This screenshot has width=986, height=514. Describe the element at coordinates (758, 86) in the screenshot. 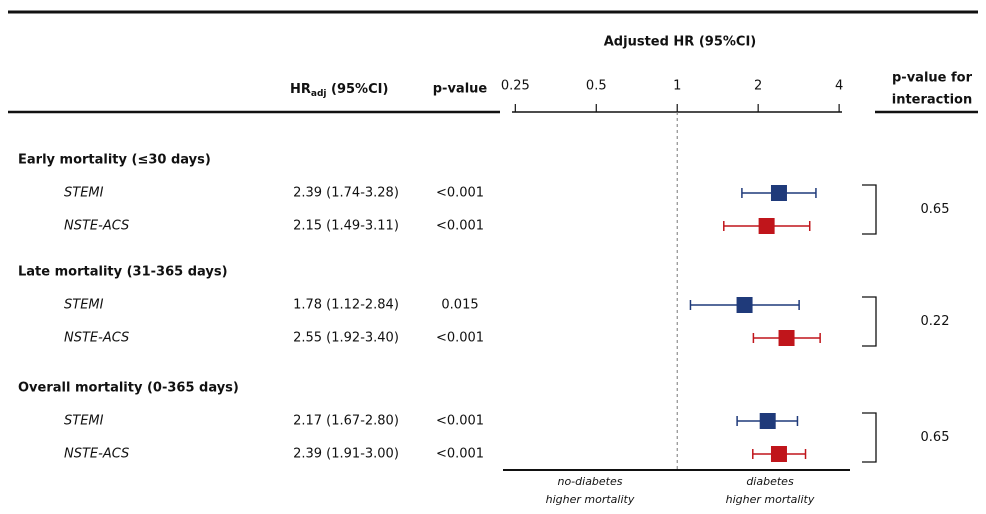

I see `x-tick-label: 2` at that location.